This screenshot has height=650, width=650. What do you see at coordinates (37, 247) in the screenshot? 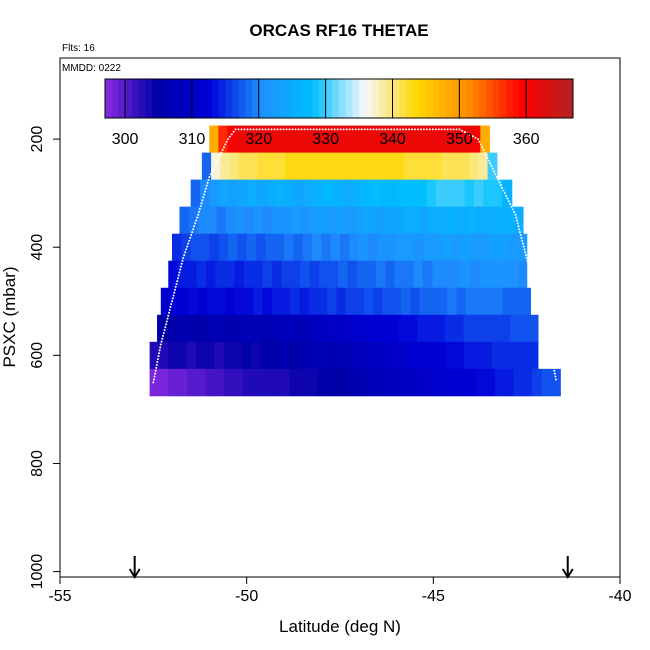
I see `y-tick-label: 400` at bounding box center [37, 247].